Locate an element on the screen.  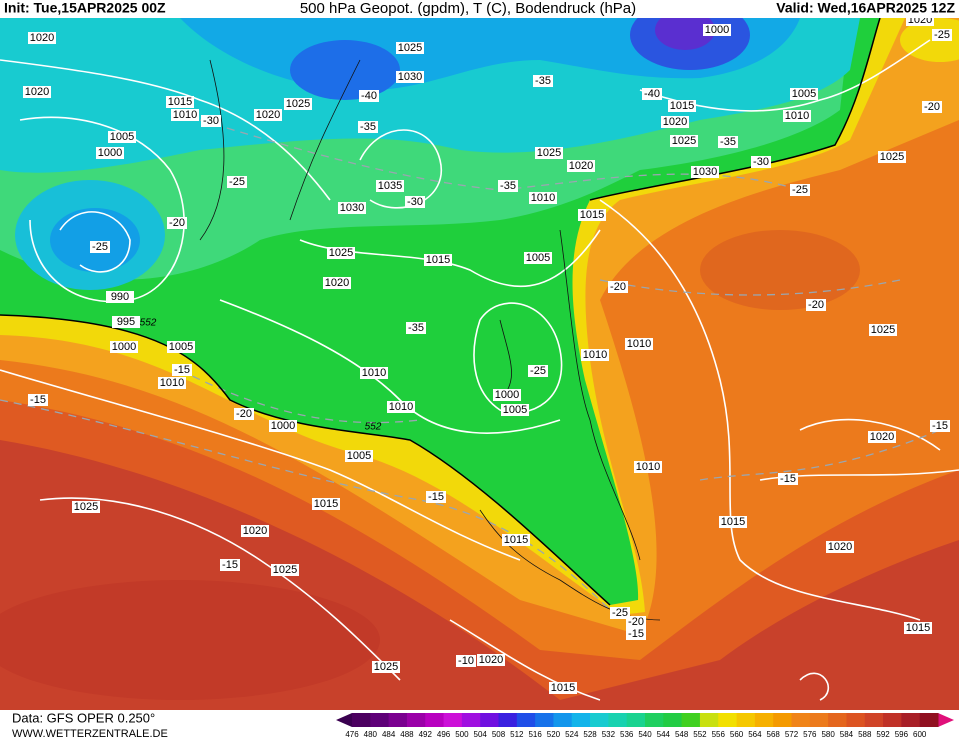
warm-core-east is located at coordinates (780, 270).